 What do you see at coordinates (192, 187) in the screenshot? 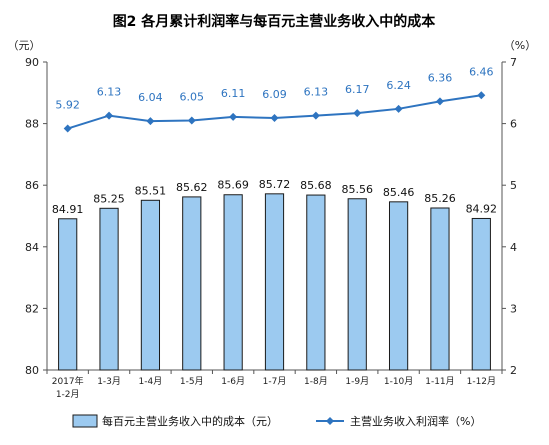
I see `bar-data-label: 85.62` at bounding box center [192, 187].